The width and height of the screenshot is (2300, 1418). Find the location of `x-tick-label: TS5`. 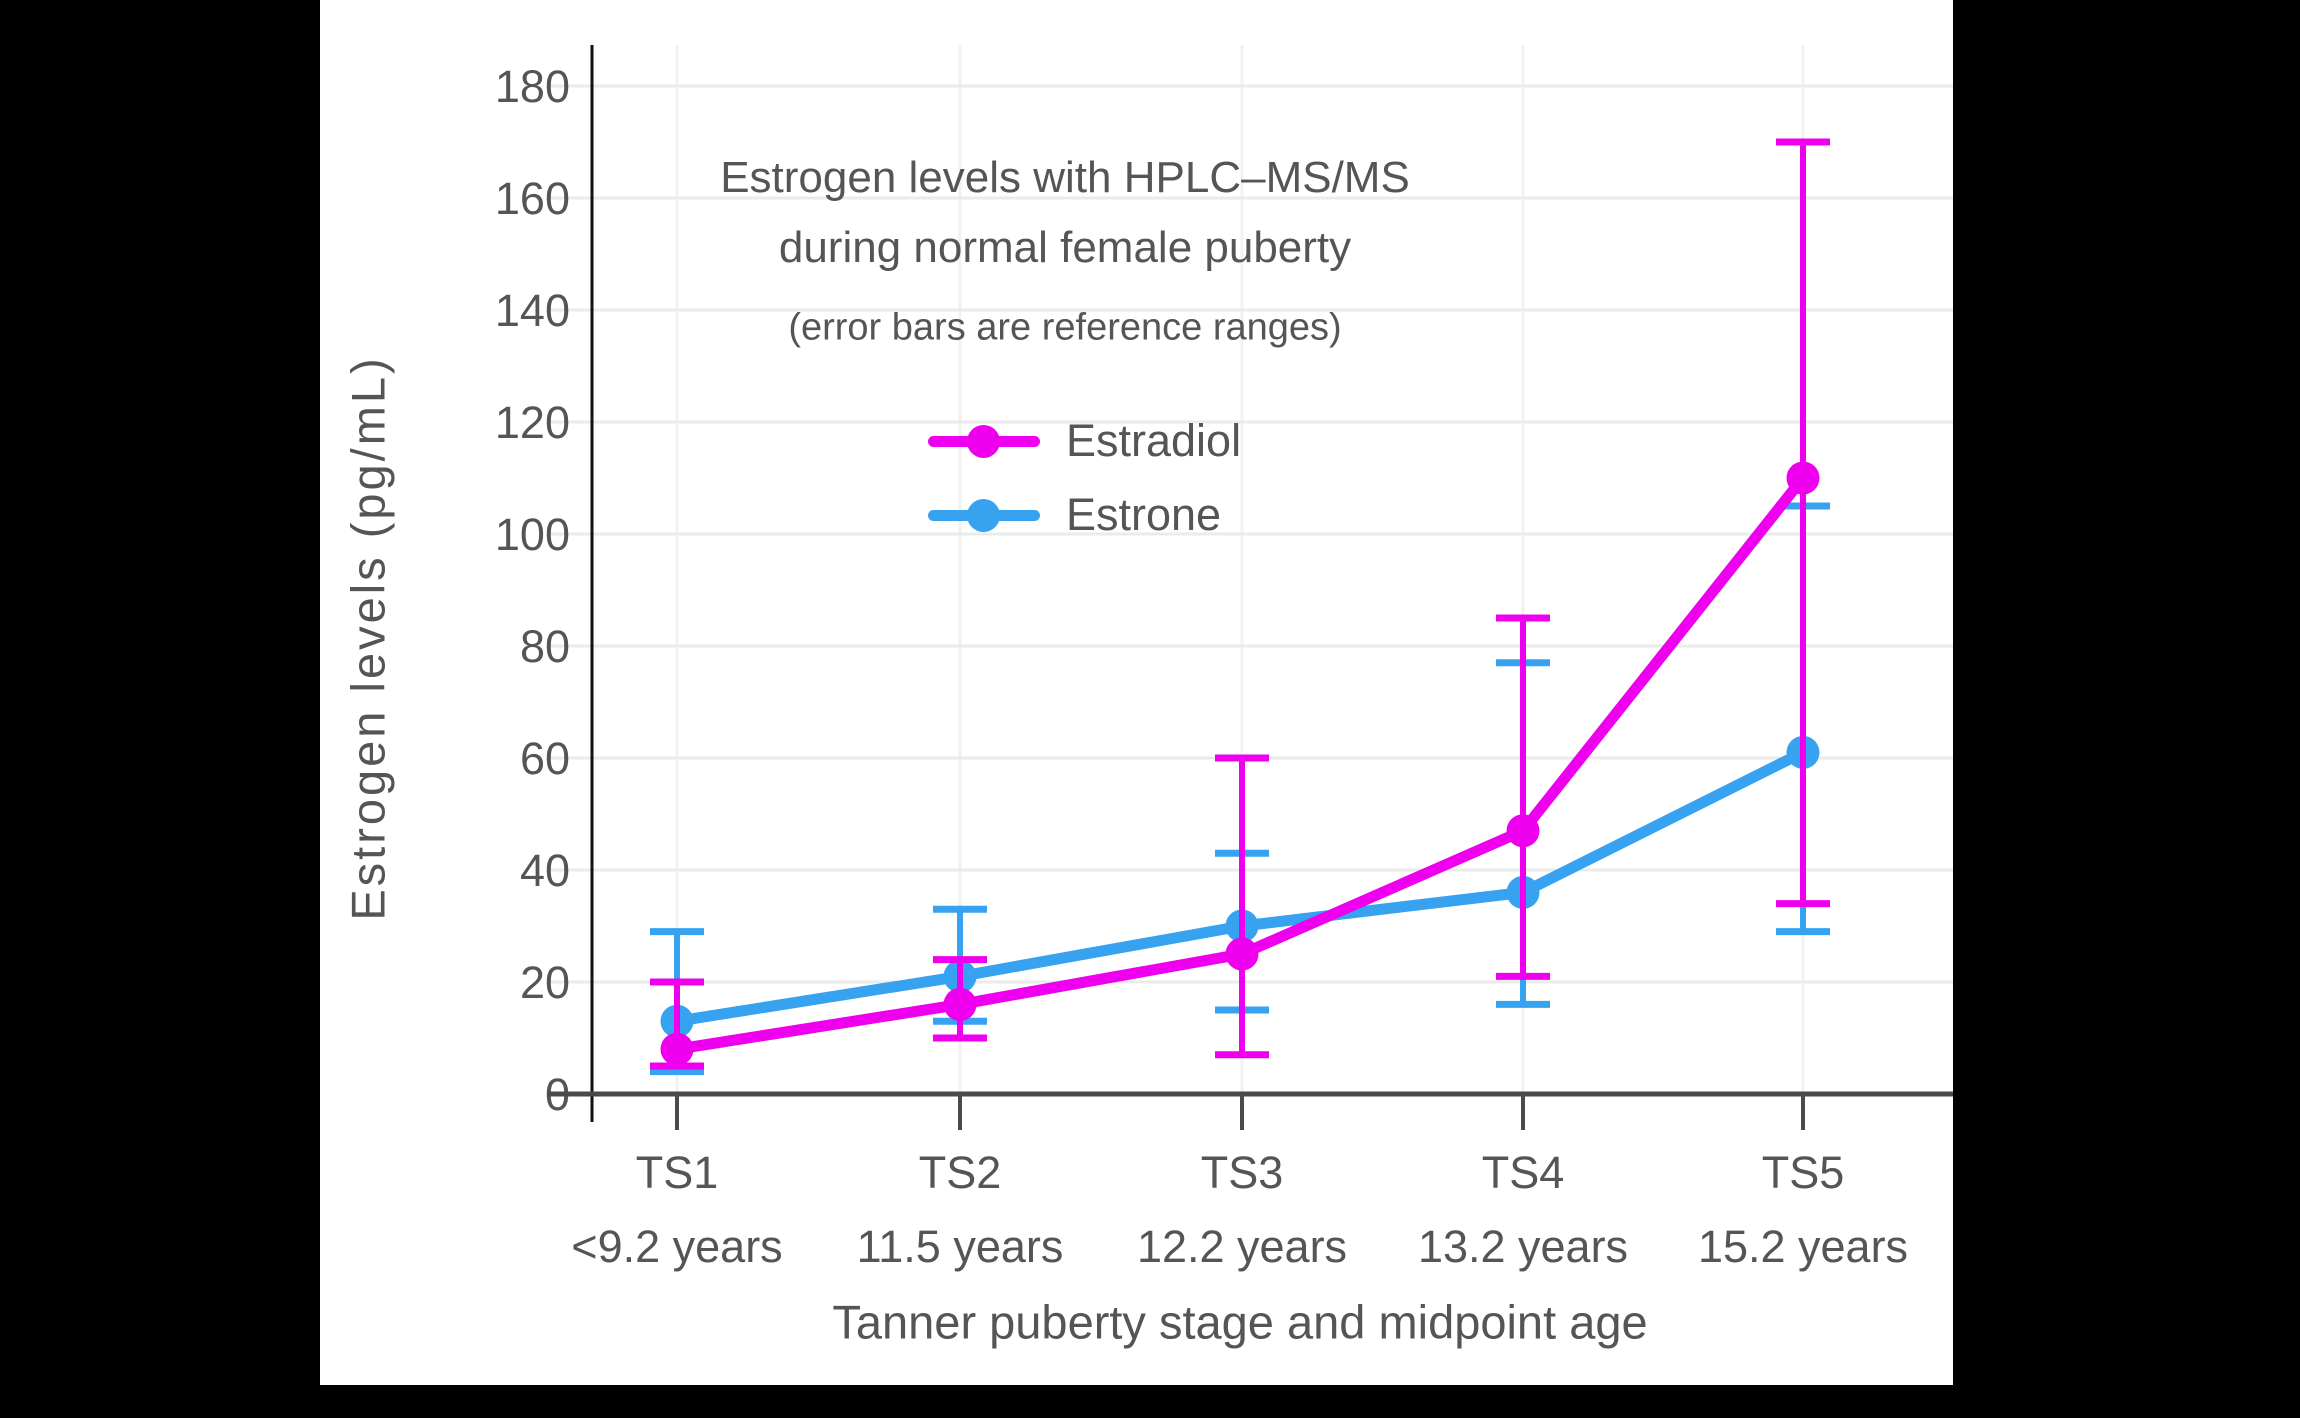

x-tick-label: TS5 is located at coordinates (1803, 1172).